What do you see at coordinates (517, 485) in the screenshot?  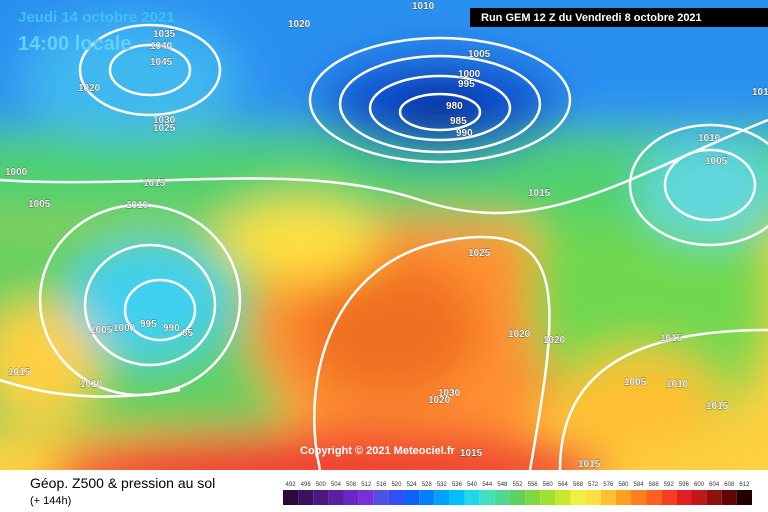 I see `scale-label: 552` at bounding box center [517, 485].